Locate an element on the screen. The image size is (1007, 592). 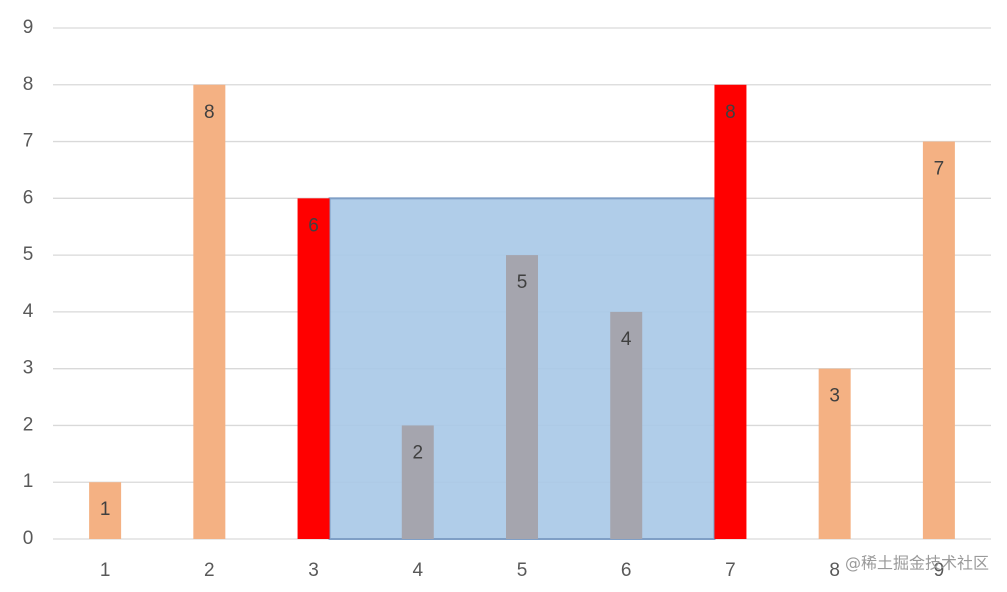
x-tick-label: 2 is located at coordinates (209, 570).